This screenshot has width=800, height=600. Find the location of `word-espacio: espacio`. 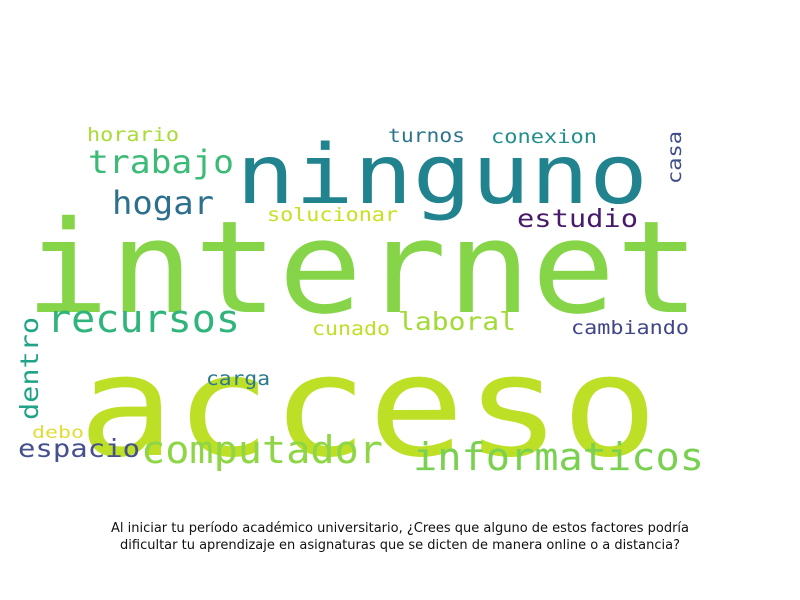

word-espacio: espacio is located at coordinates (79, 448).